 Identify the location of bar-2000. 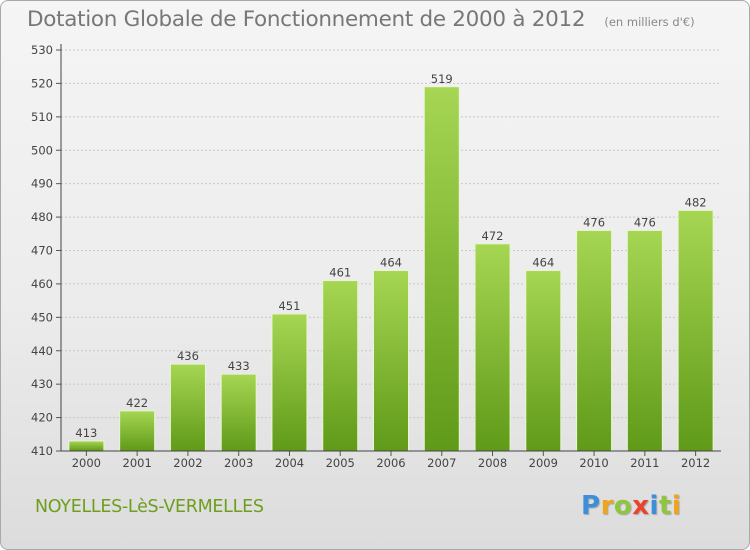
(86, 446).